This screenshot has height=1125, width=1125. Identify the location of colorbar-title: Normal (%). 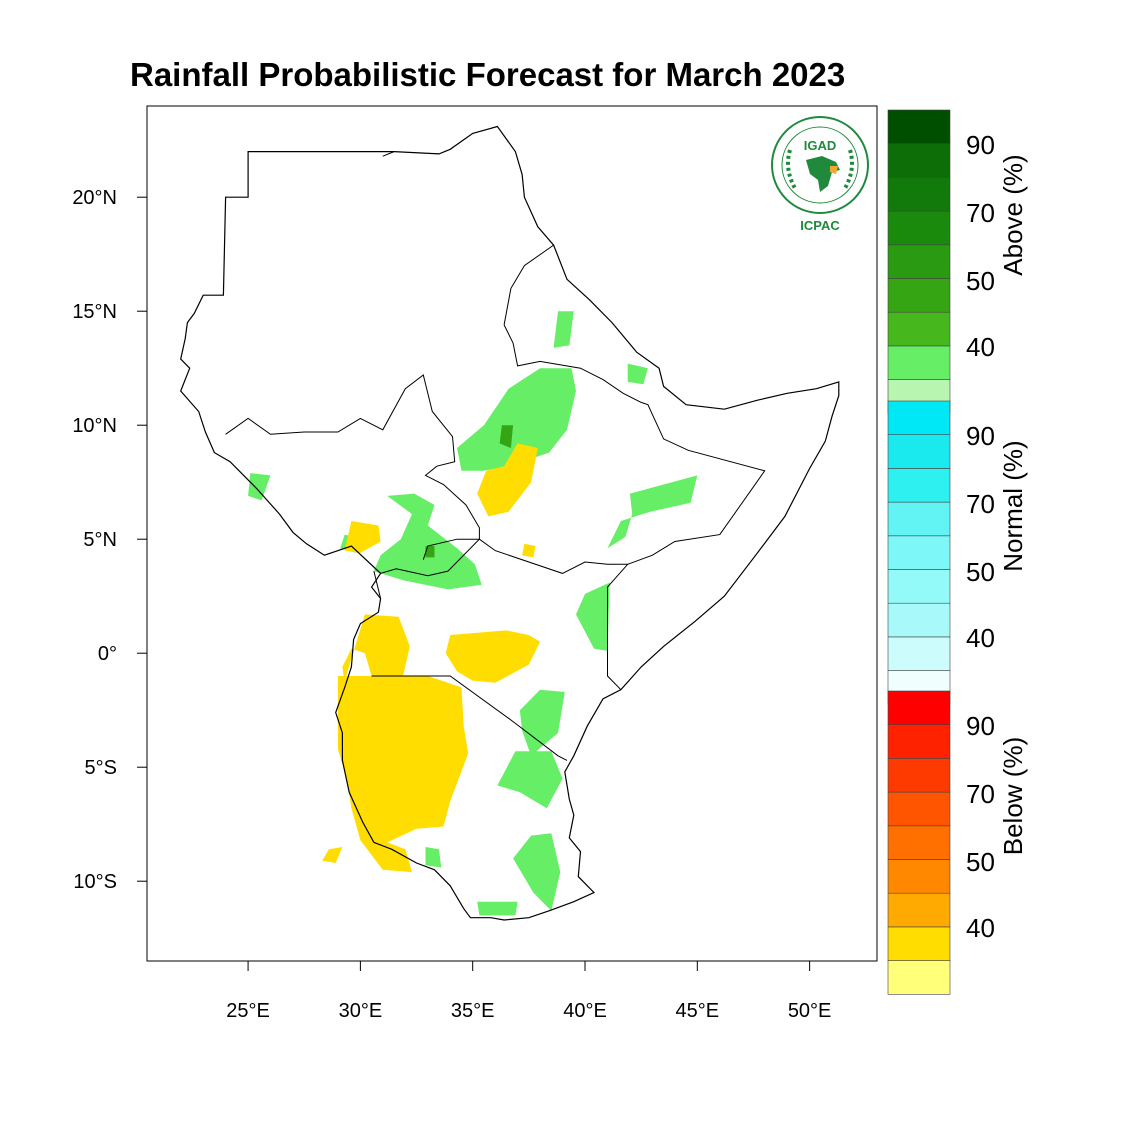
(1013, 505).